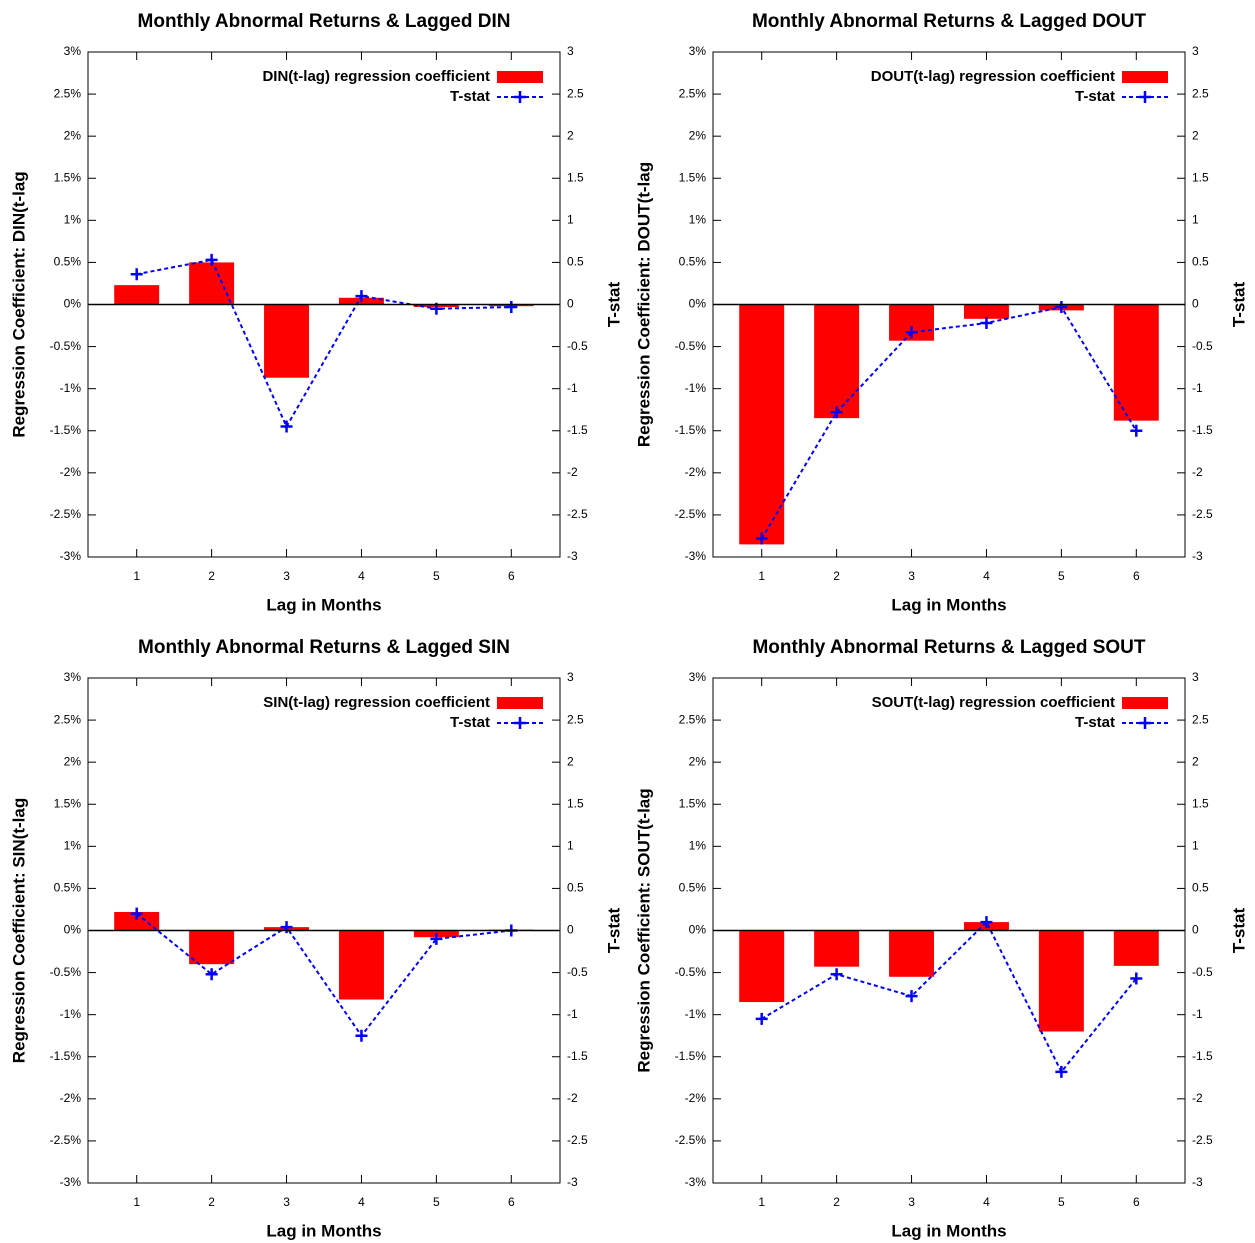  What do you see at coordinates (836, 576) in the screenshot?
I see `x-tick-label: 2` at bounding box center [836, 576].